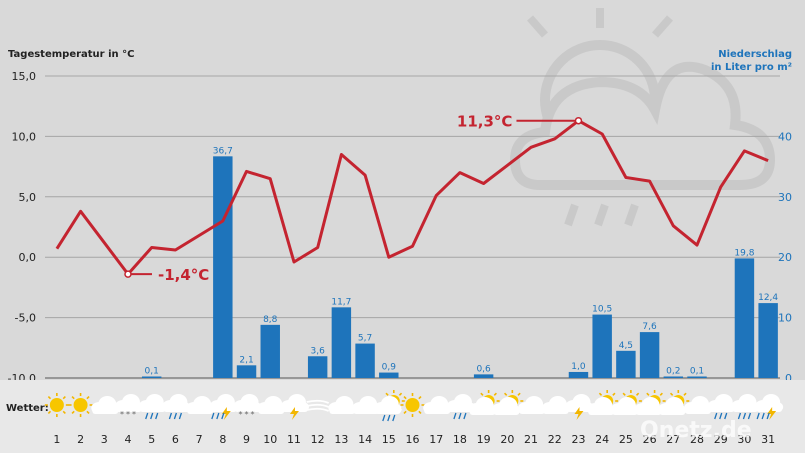 Image resolution: width=805 pixels, height=453 pixels. What do you see at coordinates (56, 405) in the screenshot?
I see `sun-icon` at bounding box center [56, 405].